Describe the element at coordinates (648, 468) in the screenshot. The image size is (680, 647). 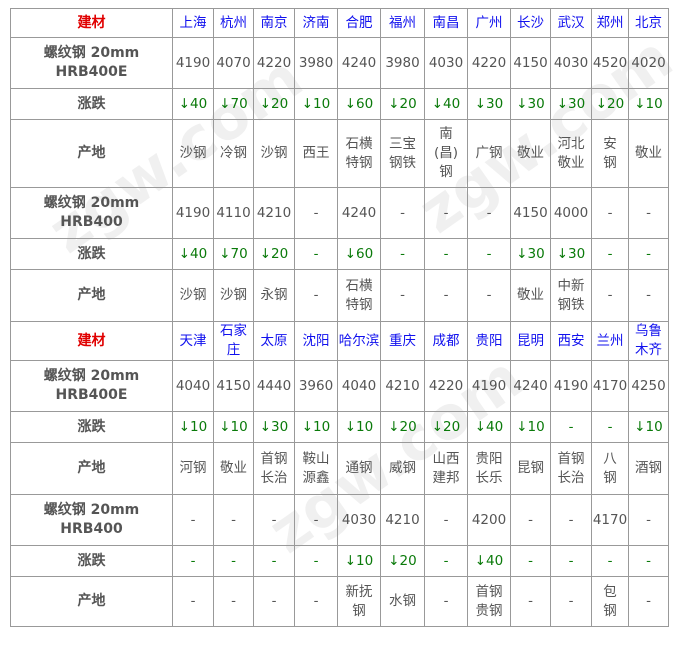
I see `origin-cell: 酒钢` at that location.